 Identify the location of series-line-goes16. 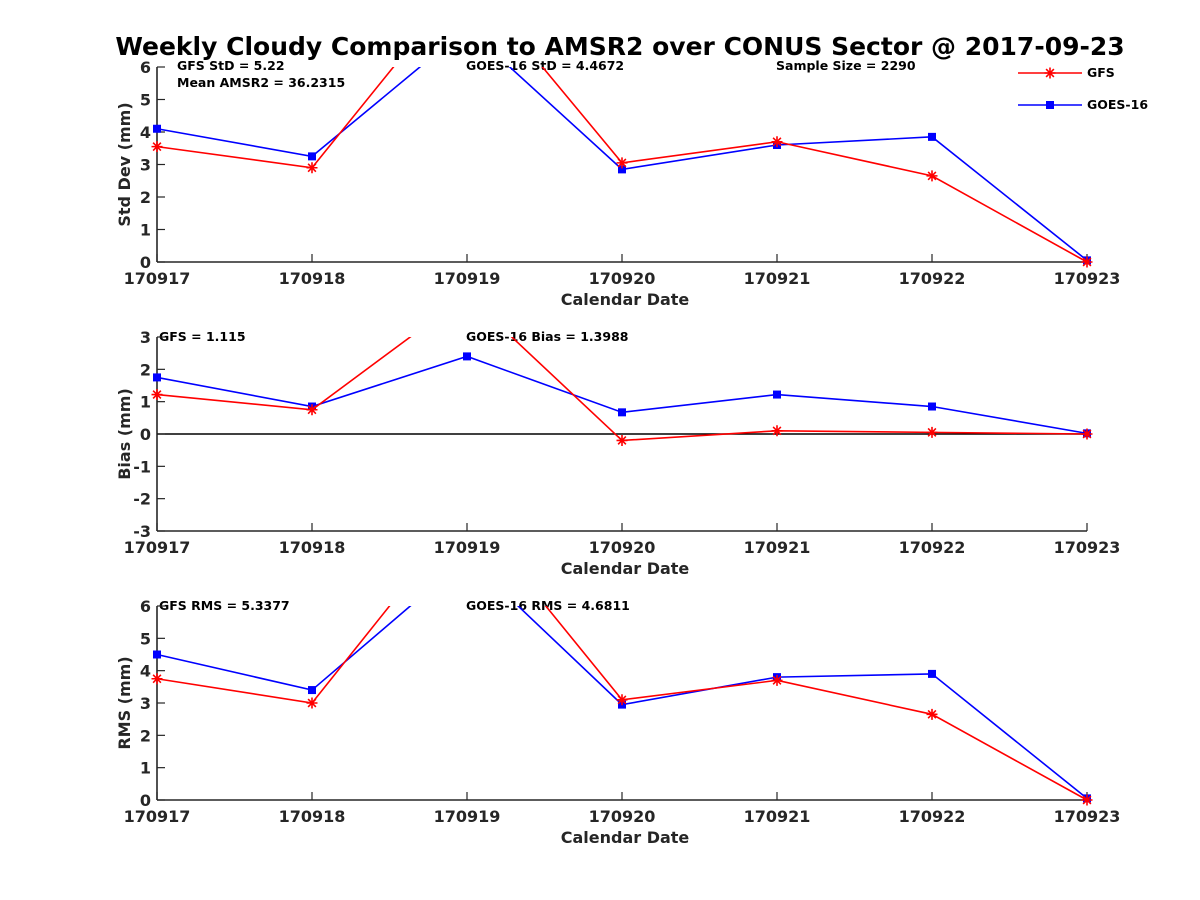
(622, 395).